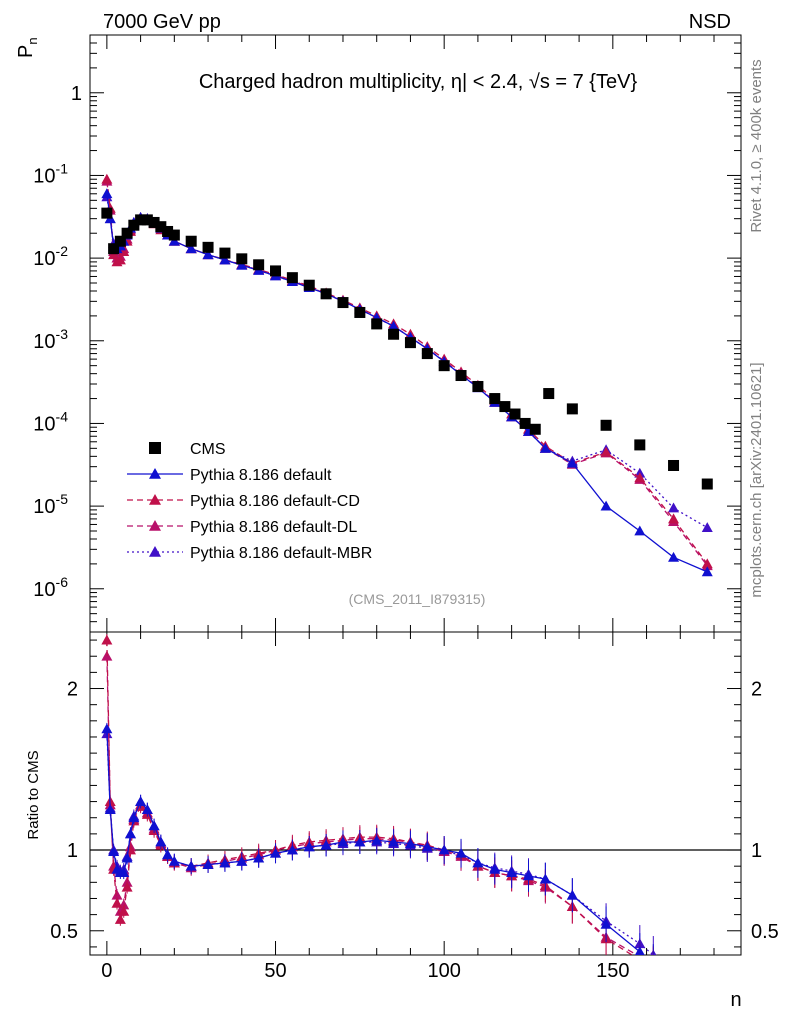  I want to click on y-tick-label: 10⁻³, so click(50, 339).